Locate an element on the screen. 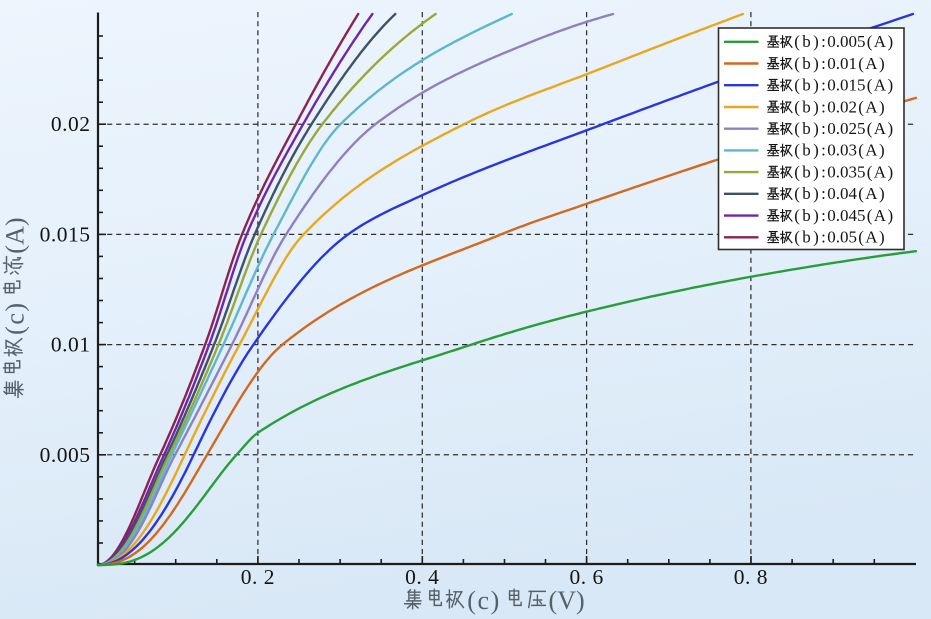 Image resolution: width=931 pixels, height=619 pixels. svg-text: 0. 4 is located at coordinates (422, 577).